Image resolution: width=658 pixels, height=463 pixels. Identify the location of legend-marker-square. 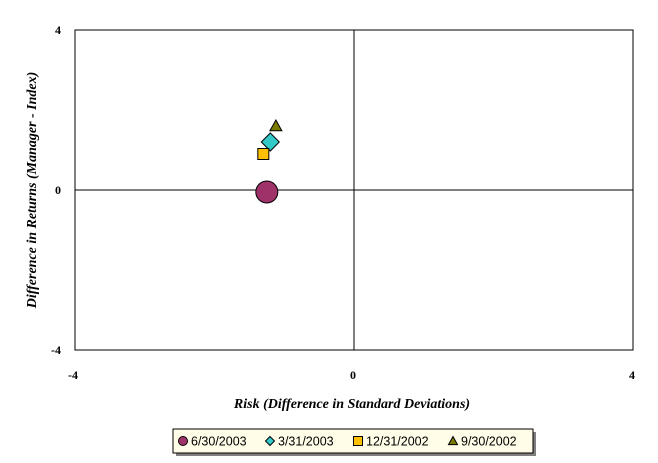
(358, 441).